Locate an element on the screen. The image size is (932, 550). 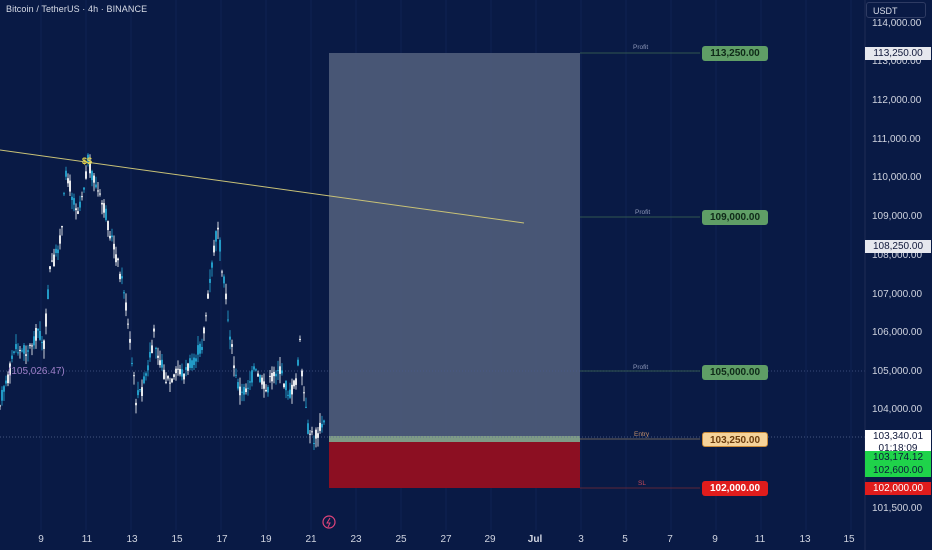
entry-label: 103,250.00 is located at coordinates (735, 439).